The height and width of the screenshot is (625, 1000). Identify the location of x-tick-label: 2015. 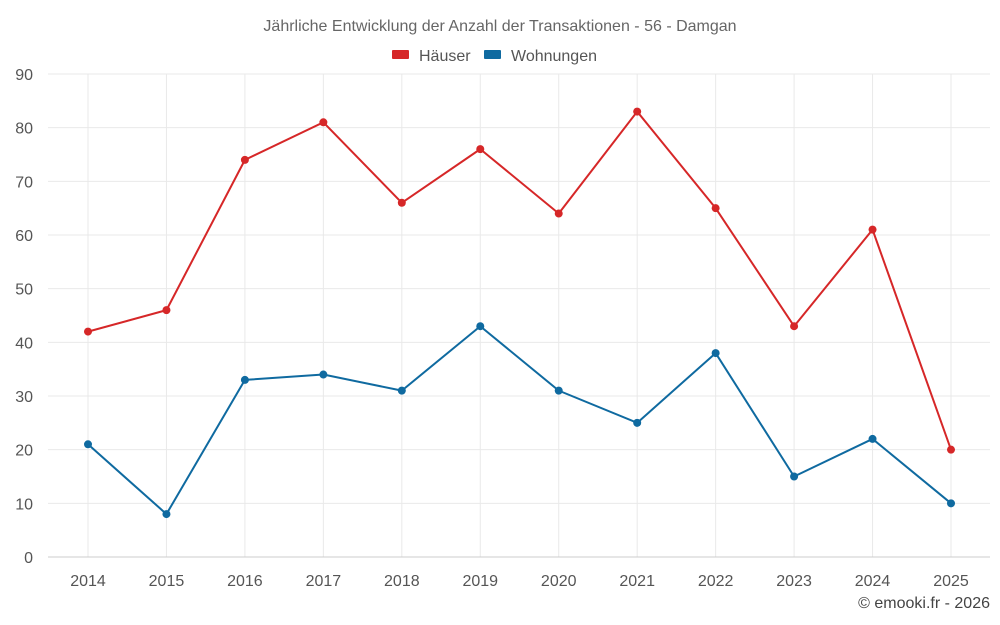
(167, 581).